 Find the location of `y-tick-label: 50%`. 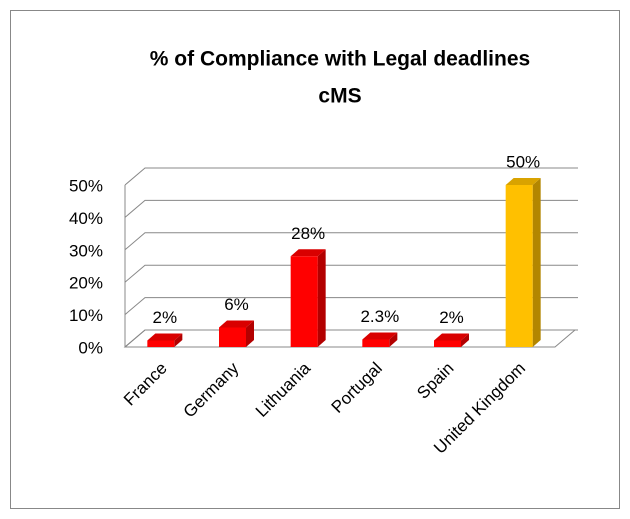

y-tick-label: 50% is located at coordinates (86, 185).